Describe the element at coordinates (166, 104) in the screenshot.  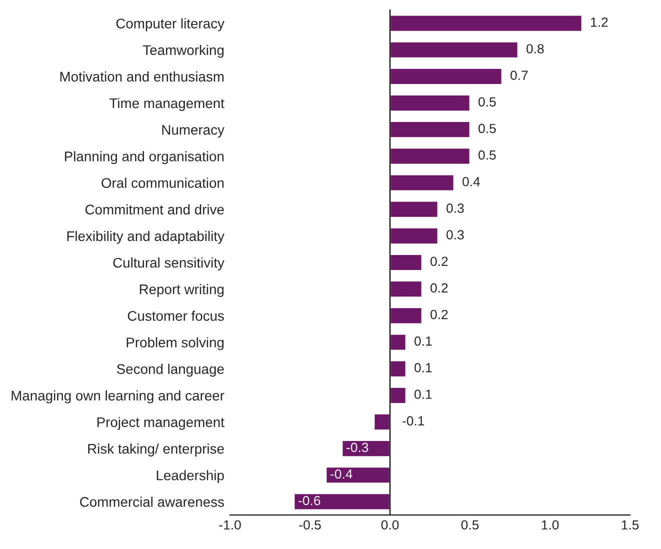
I see `y-tick-label: Time management` at that location.